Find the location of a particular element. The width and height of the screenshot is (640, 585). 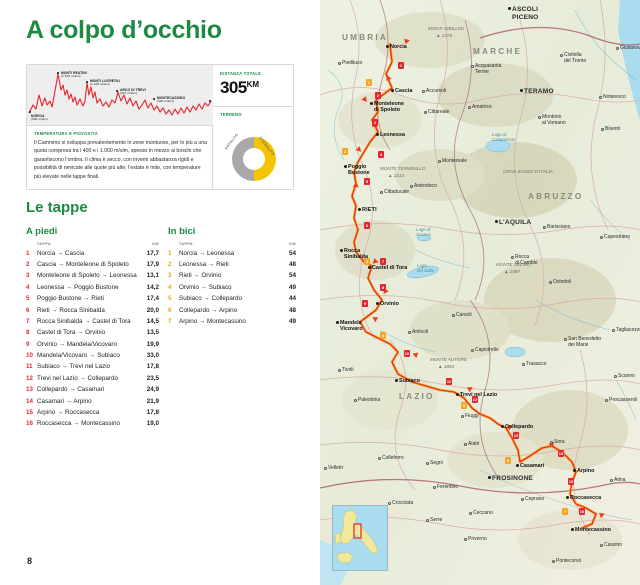

map-place-label: Colleferro is located at coordinates (393, 458).